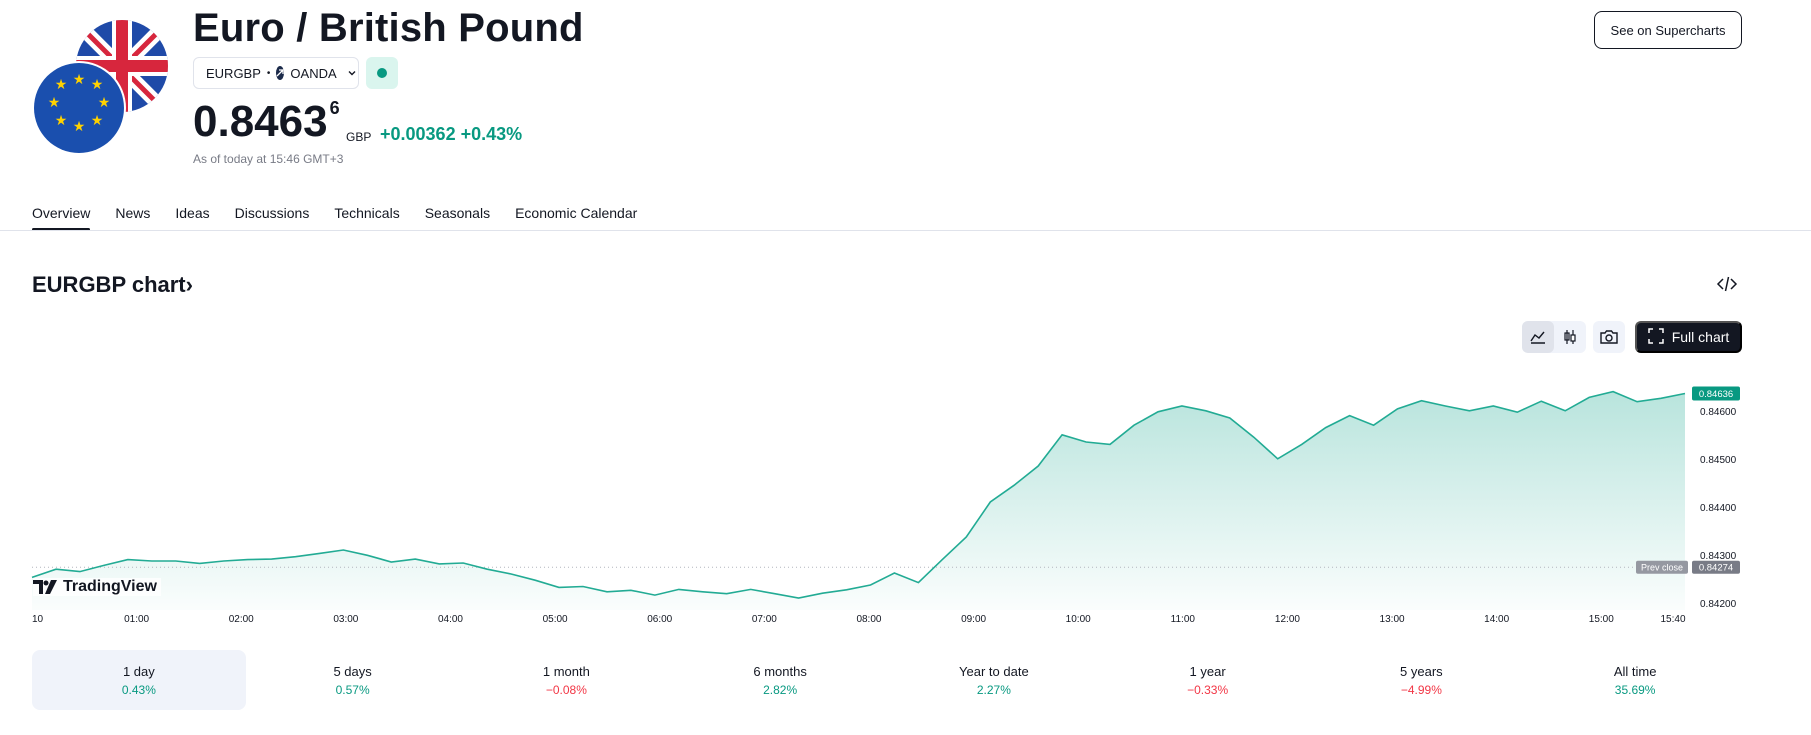 This screenshot has height=735, width=1811. I want to click on full-chart-button: Full chart, so click(1688, 337).